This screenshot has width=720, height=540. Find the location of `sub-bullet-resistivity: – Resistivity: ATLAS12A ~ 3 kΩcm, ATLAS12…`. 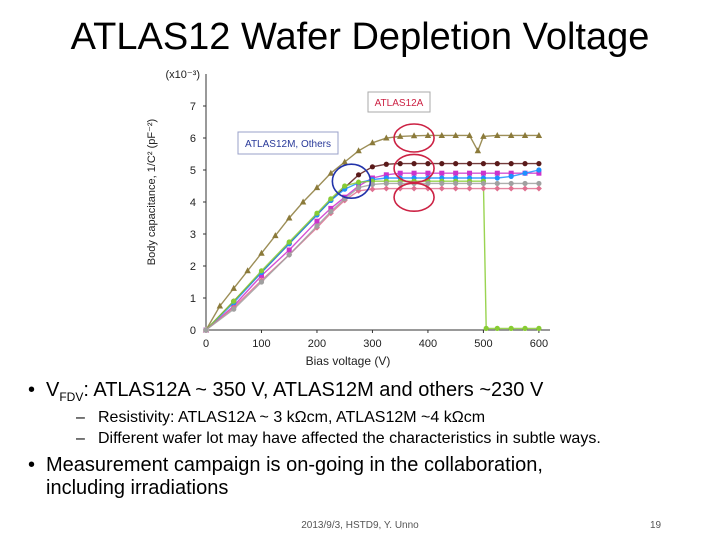

sub-bullet-resistivity: – Resistivity: ATLAS12A ~ 3 kΩcm, ATLAS12… is located at coordinates (280, 417).